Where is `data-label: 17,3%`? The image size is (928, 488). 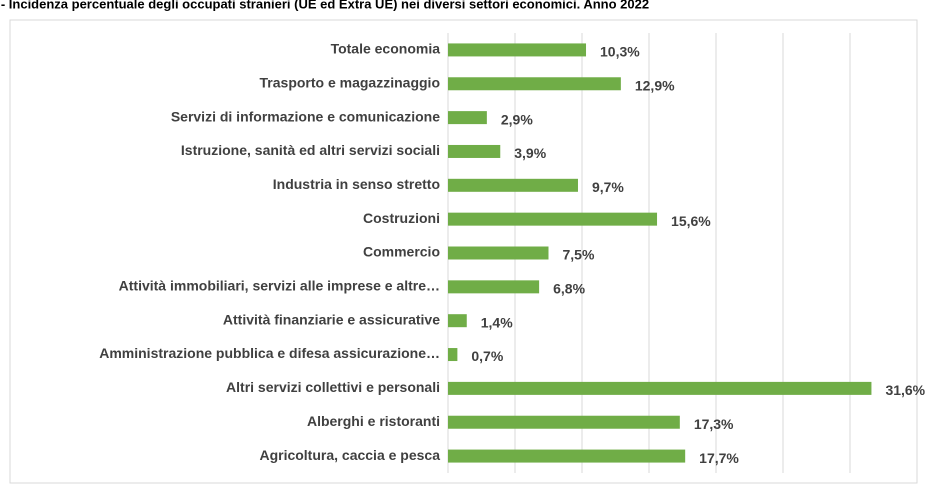 data-label: 17,3% is located at coordinates (714, 424).